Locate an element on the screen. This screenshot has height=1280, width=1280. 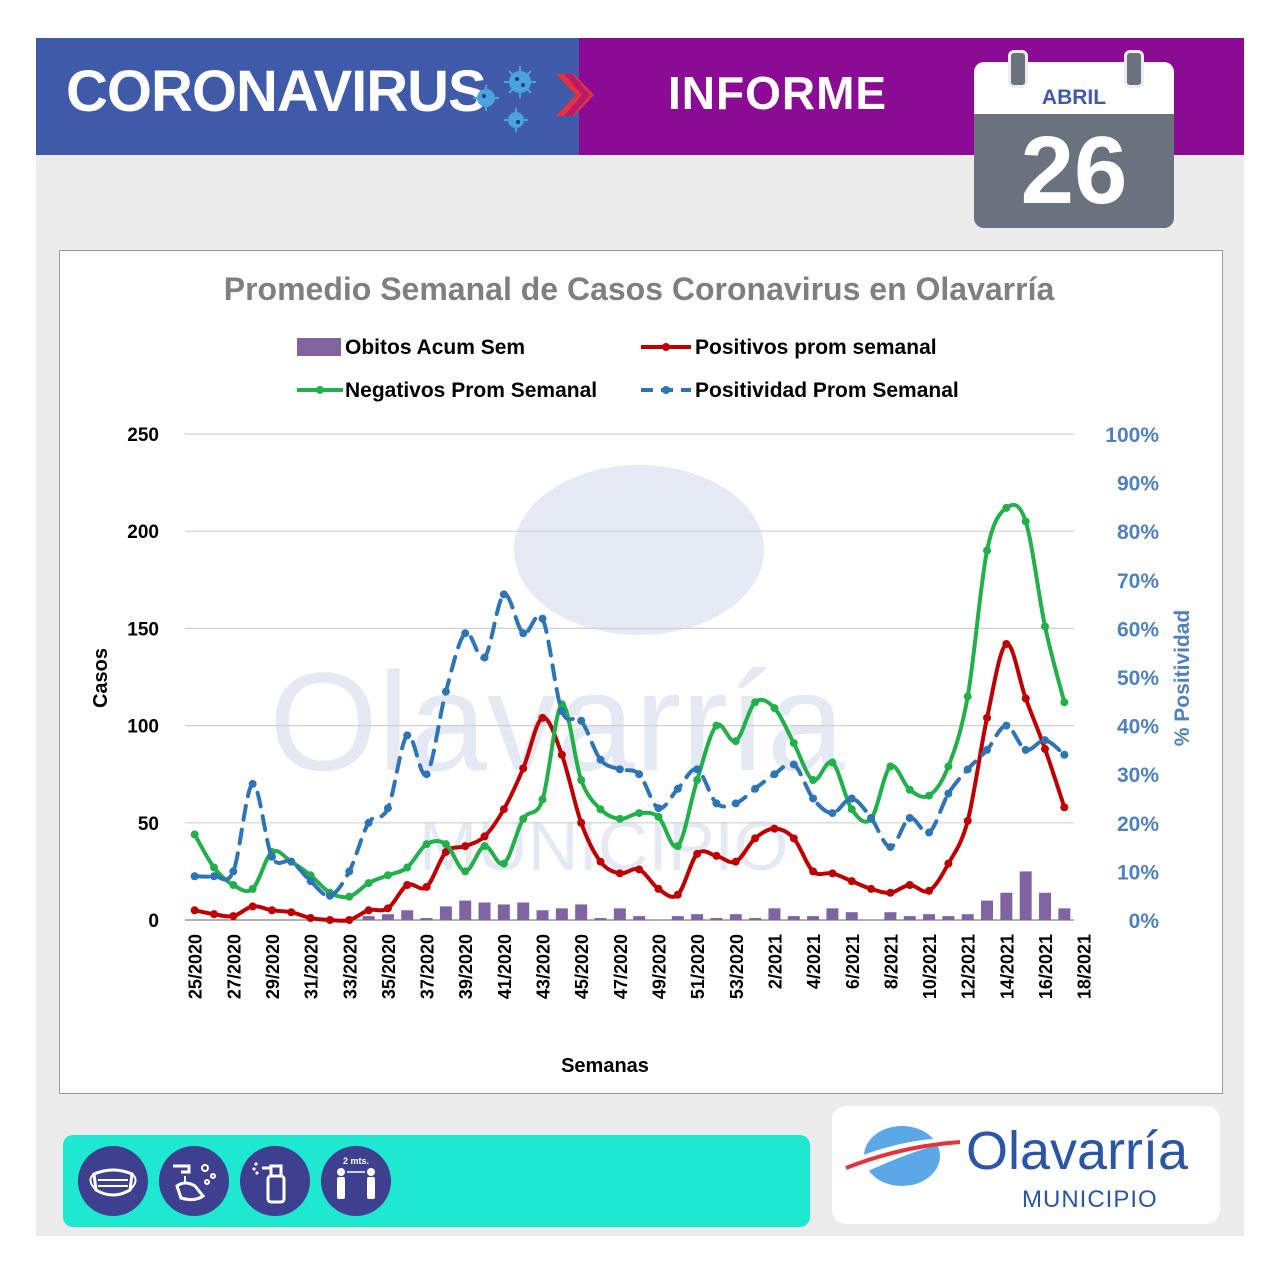
bars-obitos is located at coordinates (716, 895).